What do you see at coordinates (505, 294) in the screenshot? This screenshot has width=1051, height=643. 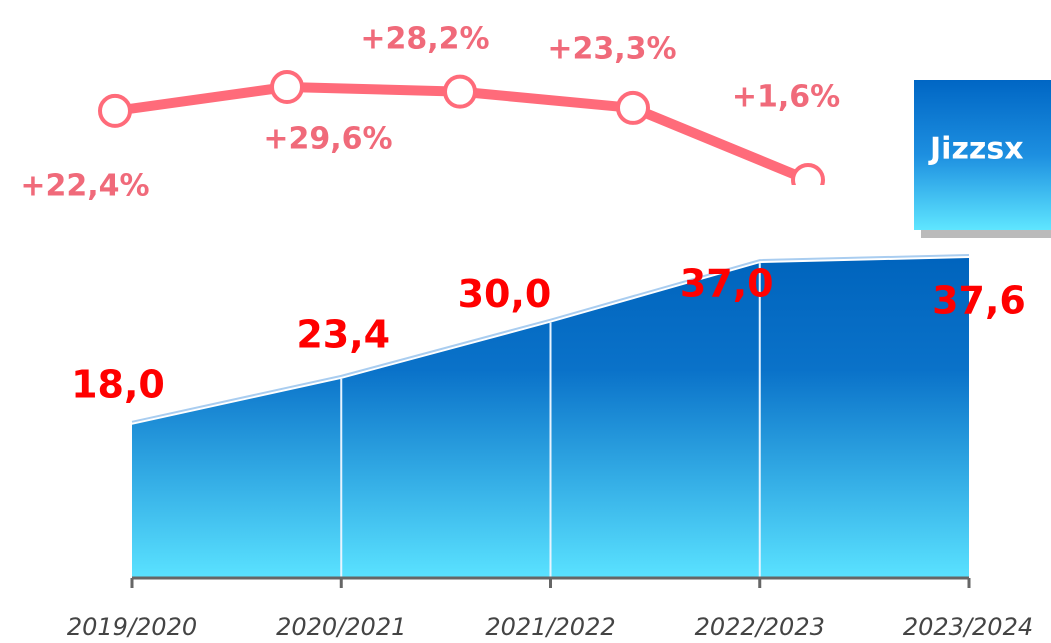 I see `value-label: 30,0` at bounding box center [505, 294].